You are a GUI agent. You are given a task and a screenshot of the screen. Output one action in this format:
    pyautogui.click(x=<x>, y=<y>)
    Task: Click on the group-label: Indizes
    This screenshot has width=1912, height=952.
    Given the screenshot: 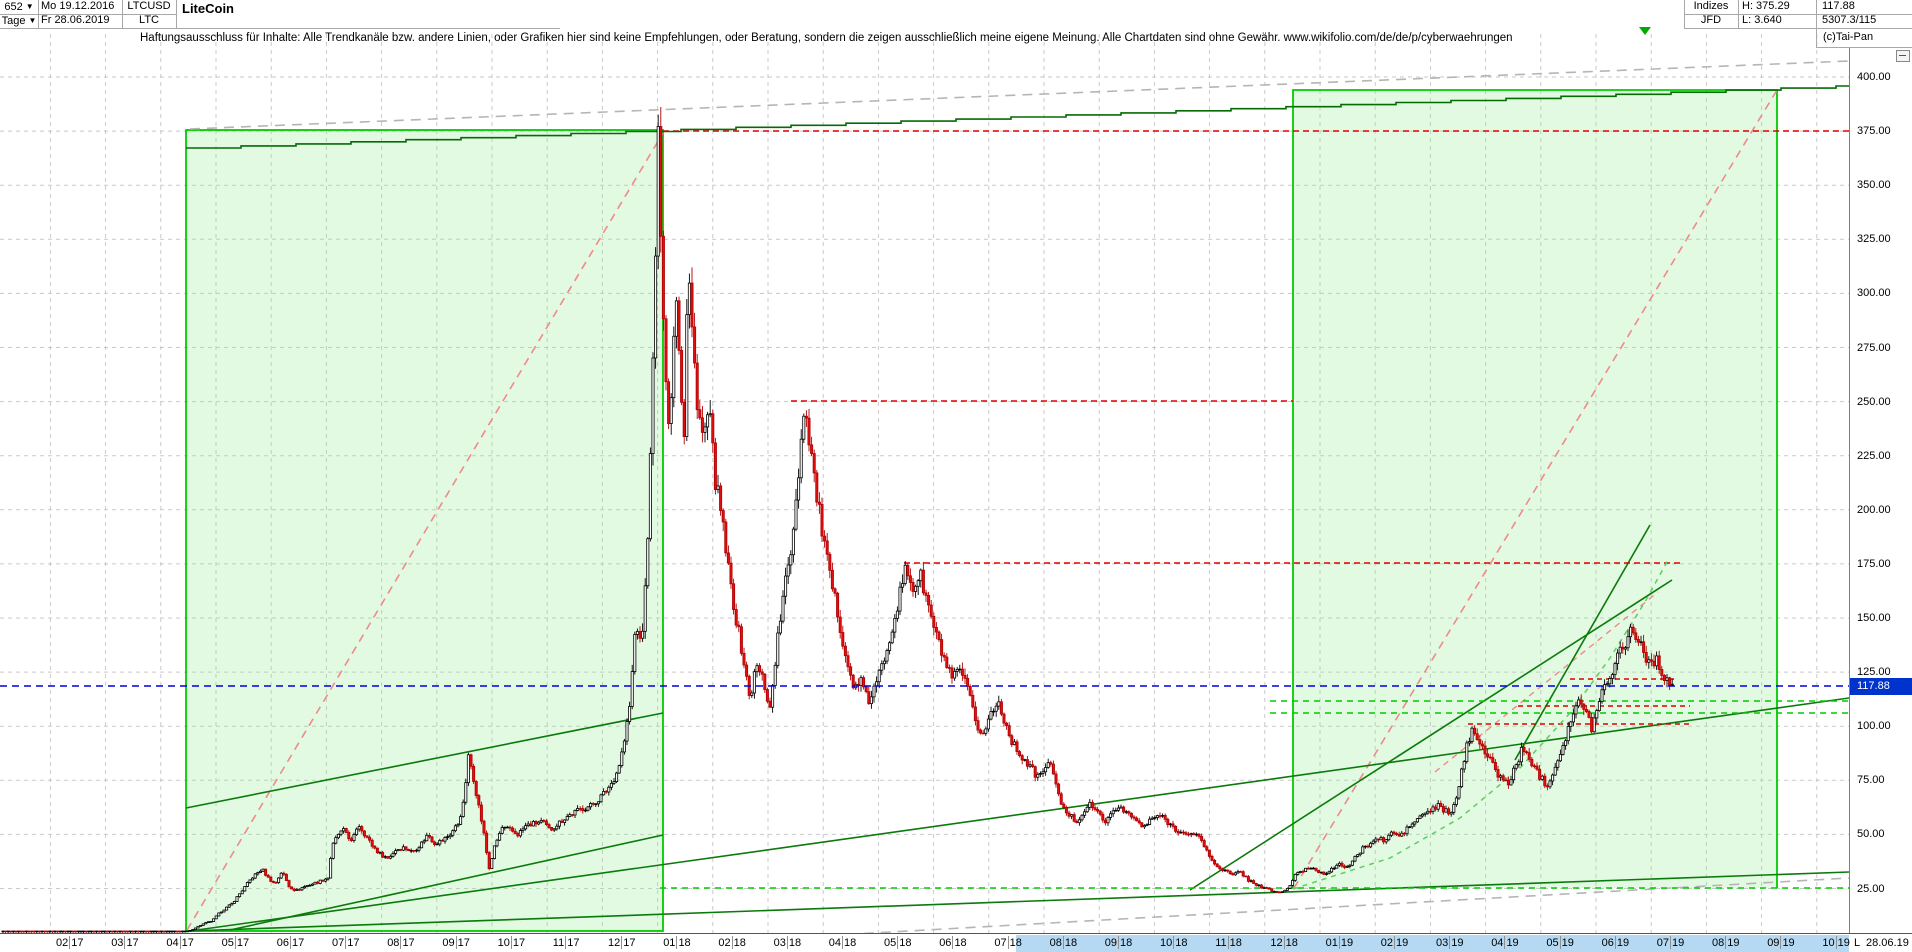 What is the action you would take?
    pyautogui.click(x=1711, y=7)
    